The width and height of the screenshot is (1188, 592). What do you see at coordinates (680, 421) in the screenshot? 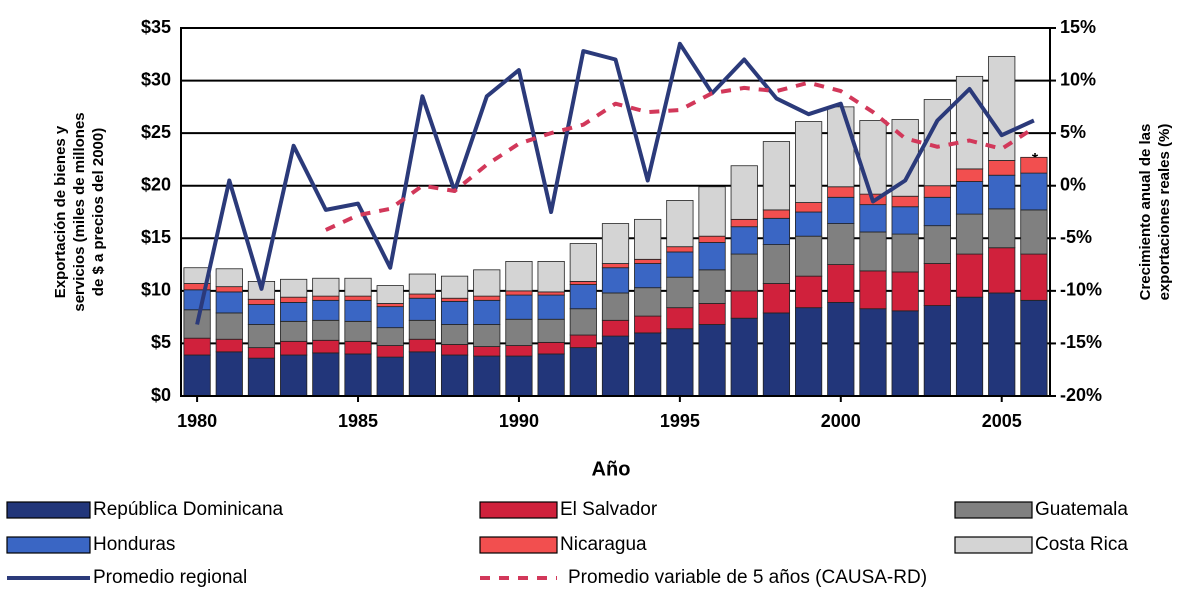
I see `x-tick-label: 1995` at bounding box center [680, 421].